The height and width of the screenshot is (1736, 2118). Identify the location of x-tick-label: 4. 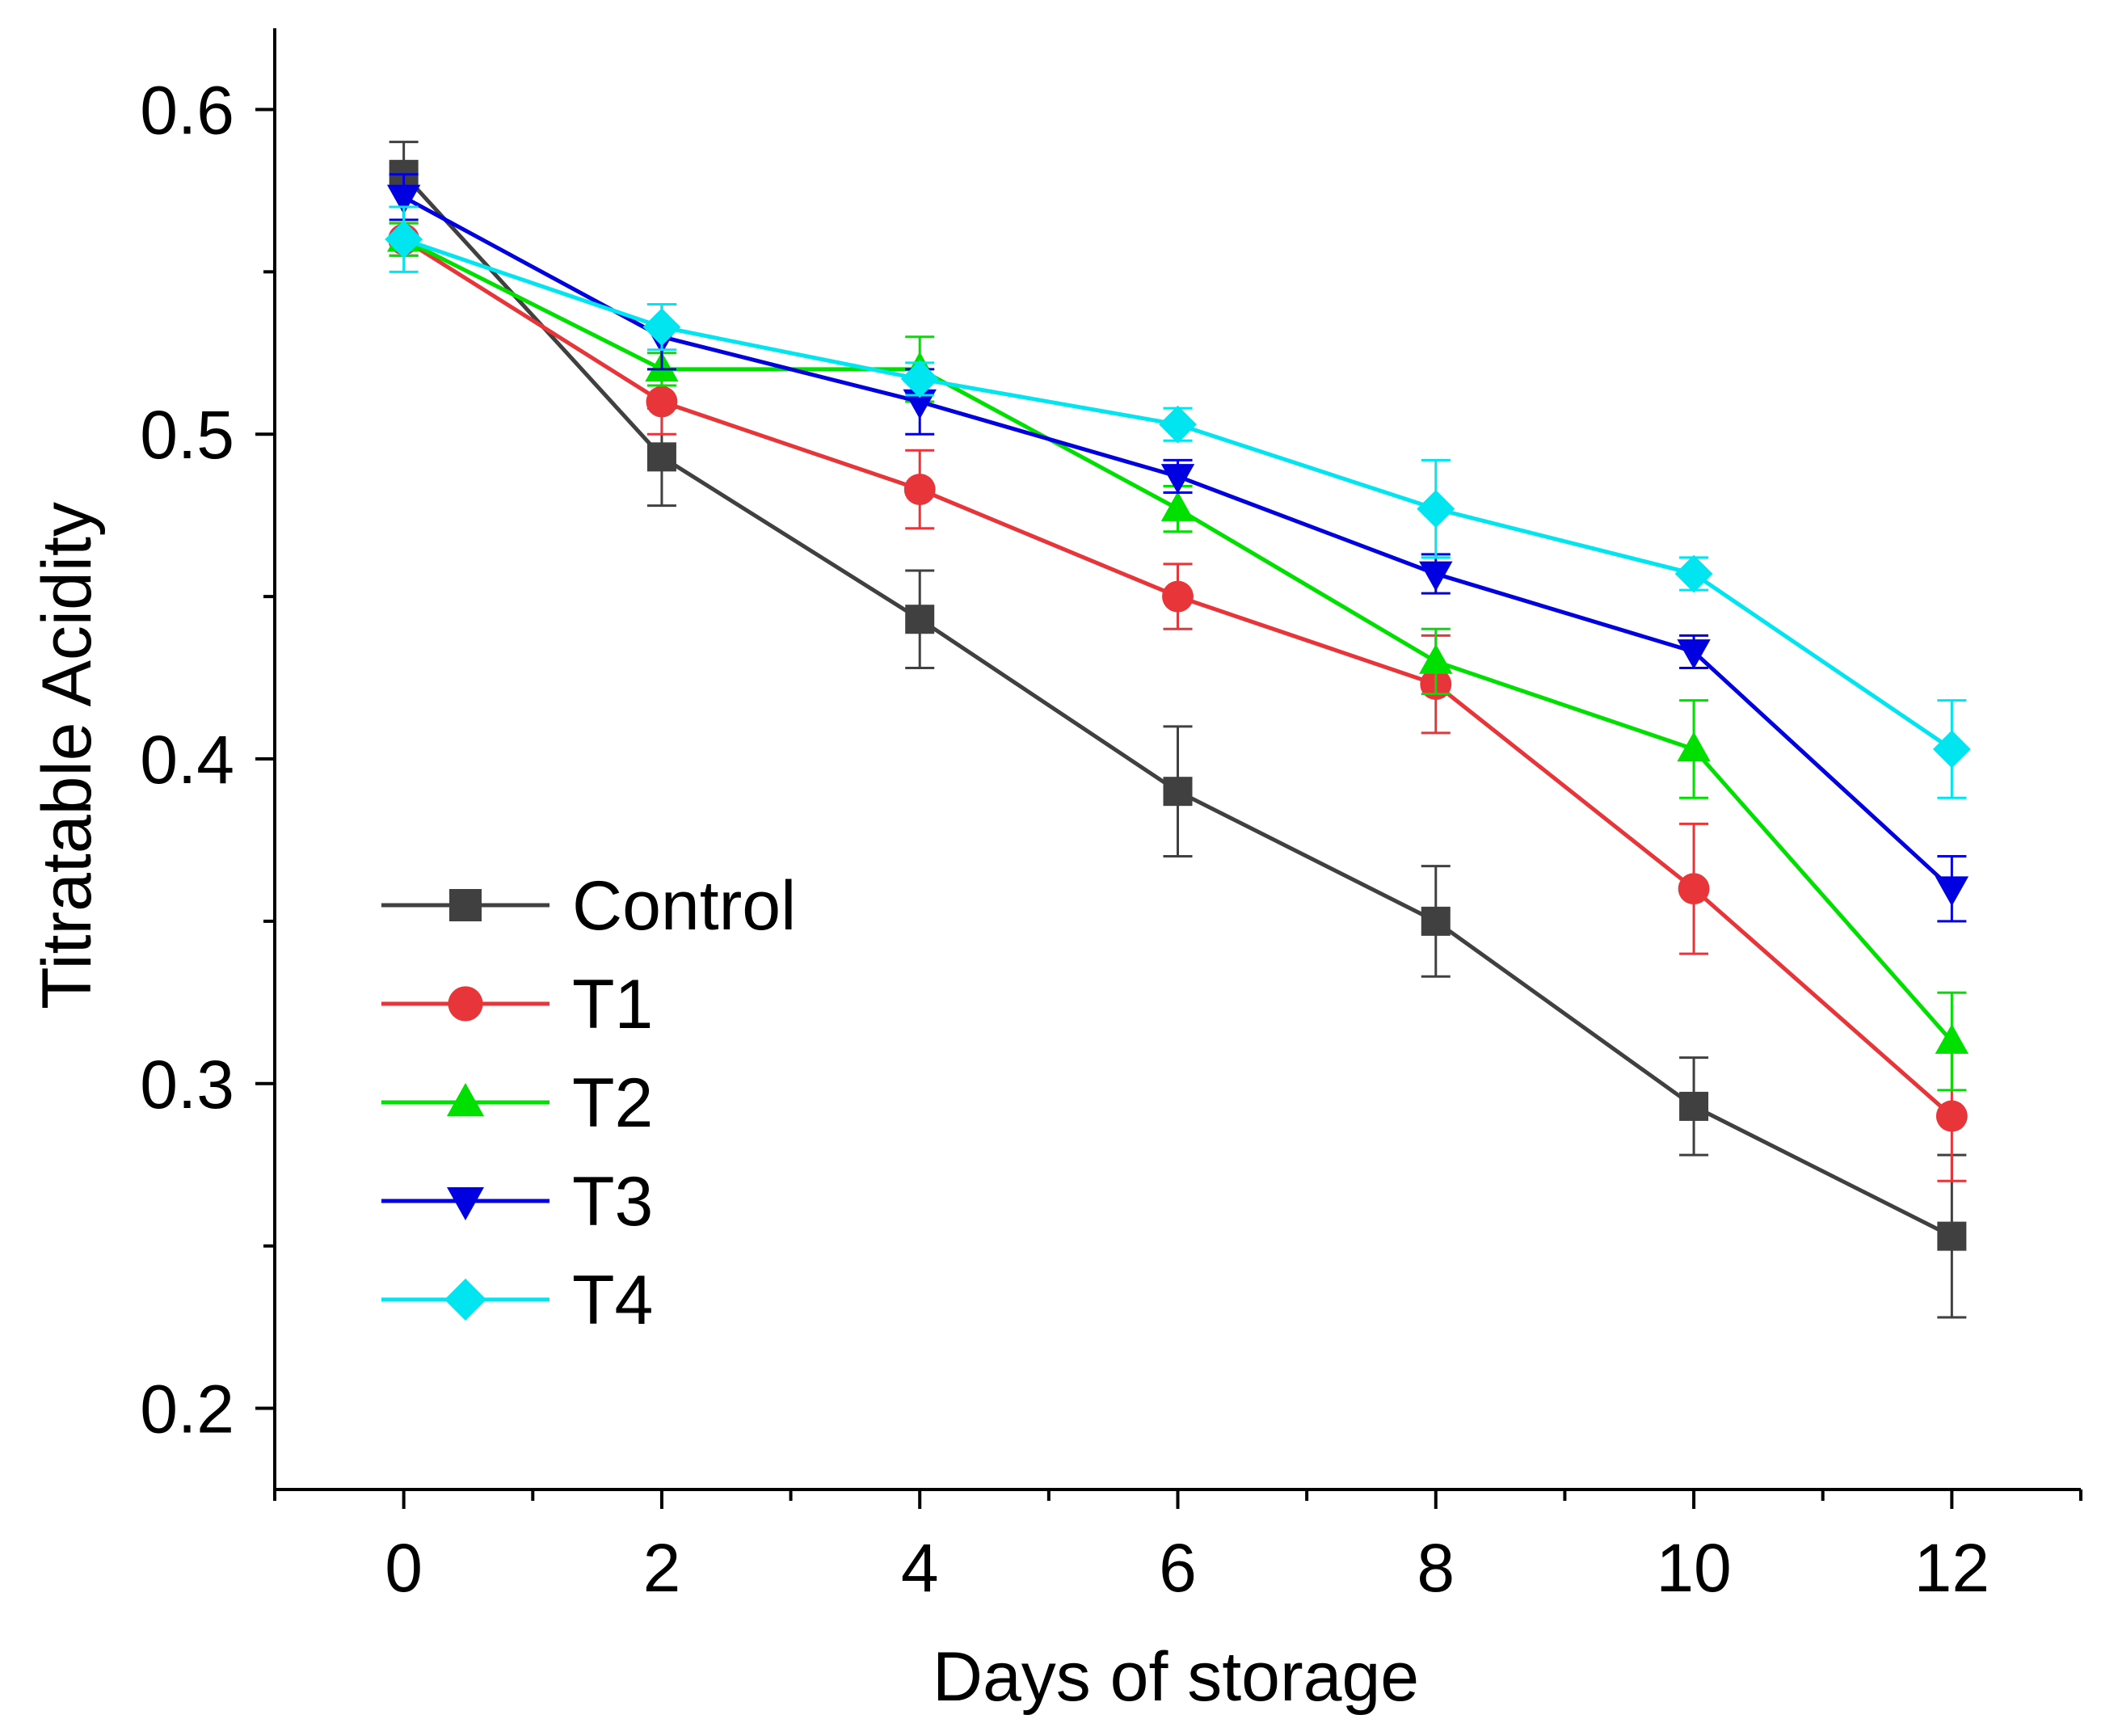
(920, 1568).